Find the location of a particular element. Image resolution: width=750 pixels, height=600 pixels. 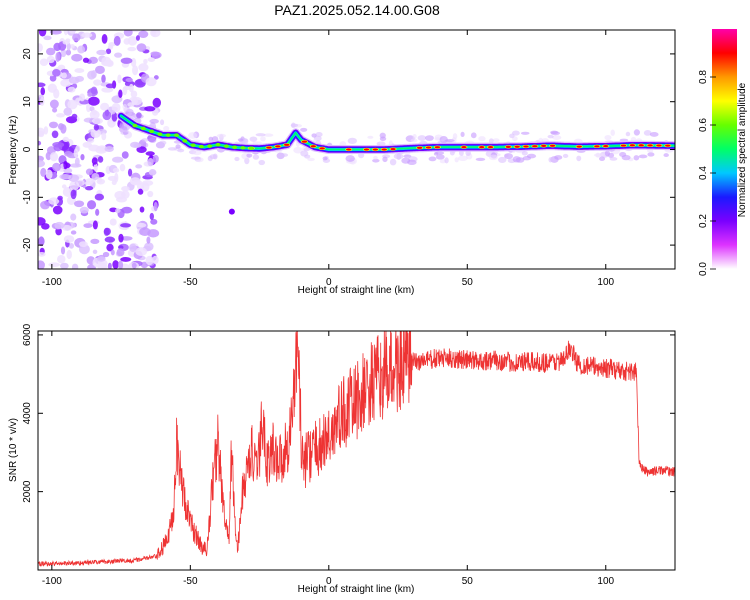

y-tick-label: 6000 is located at coordinates (27, 334).